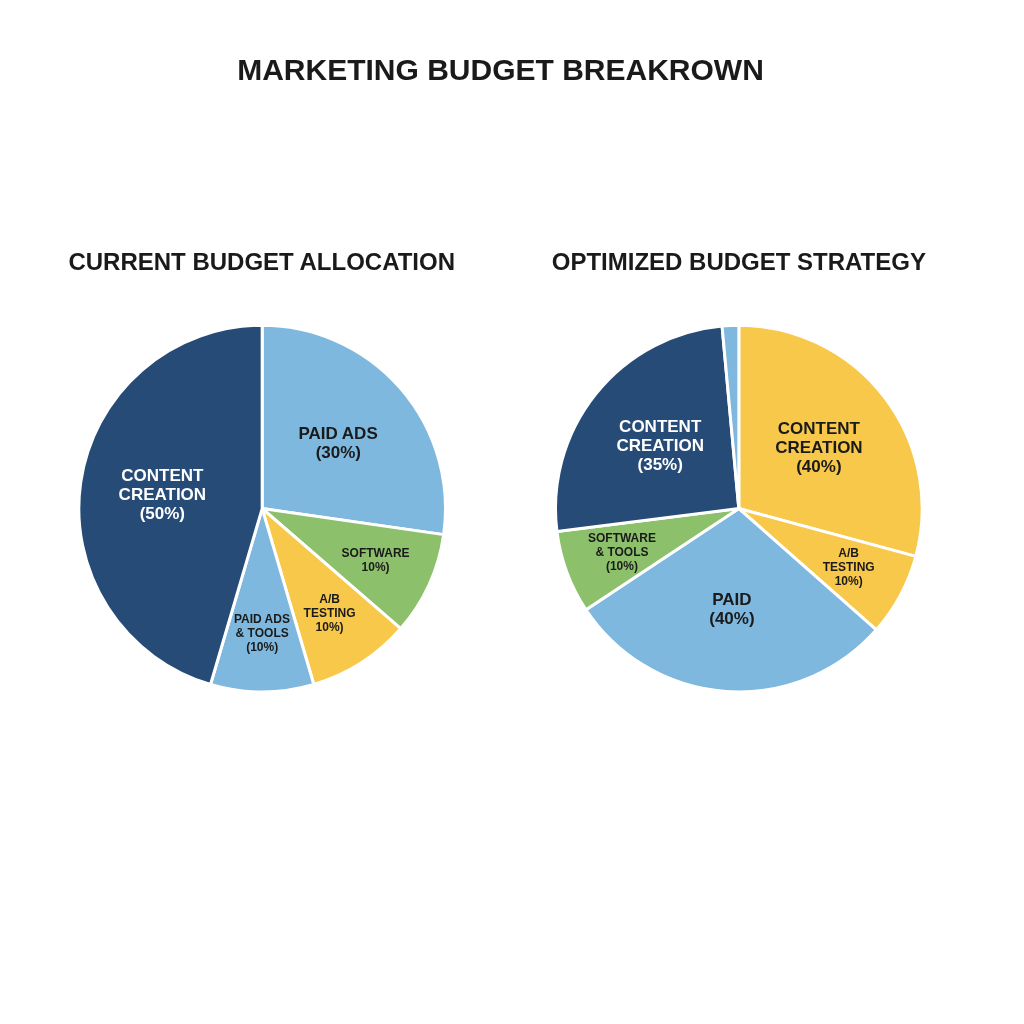 Image resolution: width=1024 pixels, height=1024 pixels. Describe the element at coordinates (660, 465) in the screenshot. I see `data-label: (35%)` at that location.